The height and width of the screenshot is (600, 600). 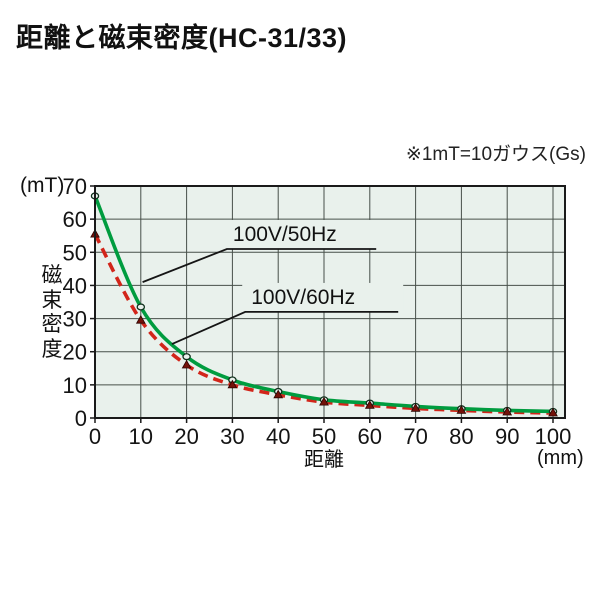 I want to click on y-tick-label: 40, so click(x=75, y=285).